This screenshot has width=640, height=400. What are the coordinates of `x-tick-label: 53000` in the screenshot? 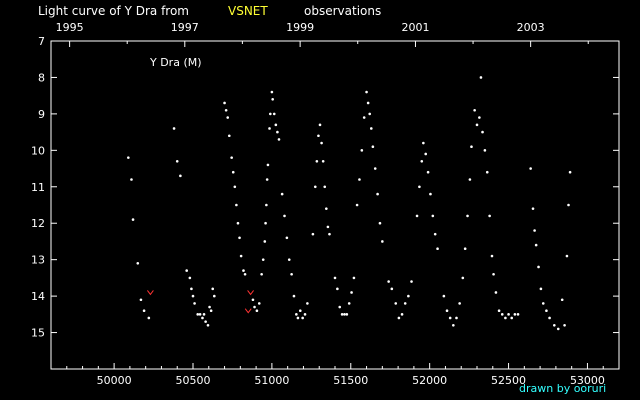 It's located at (587, 380).